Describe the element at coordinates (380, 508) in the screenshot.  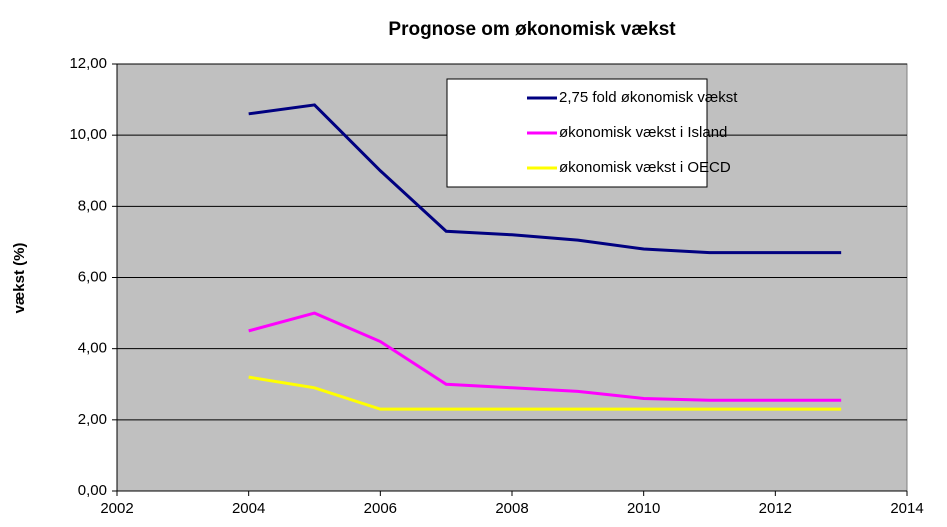
I see `x-tick-label: 2006` at that location.